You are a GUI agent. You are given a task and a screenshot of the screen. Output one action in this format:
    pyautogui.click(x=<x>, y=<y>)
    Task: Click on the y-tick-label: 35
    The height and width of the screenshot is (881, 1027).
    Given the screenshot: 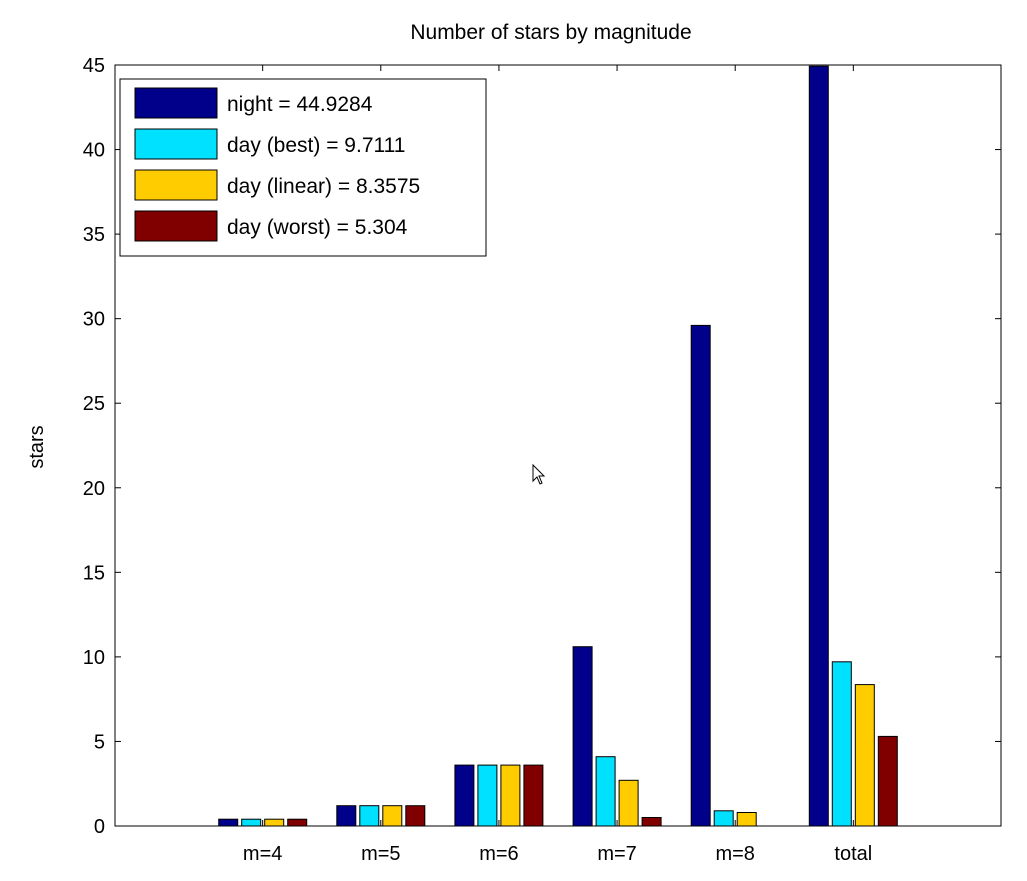 What is the action you would take?
    pyautogui.click(x=94, y=235)
    